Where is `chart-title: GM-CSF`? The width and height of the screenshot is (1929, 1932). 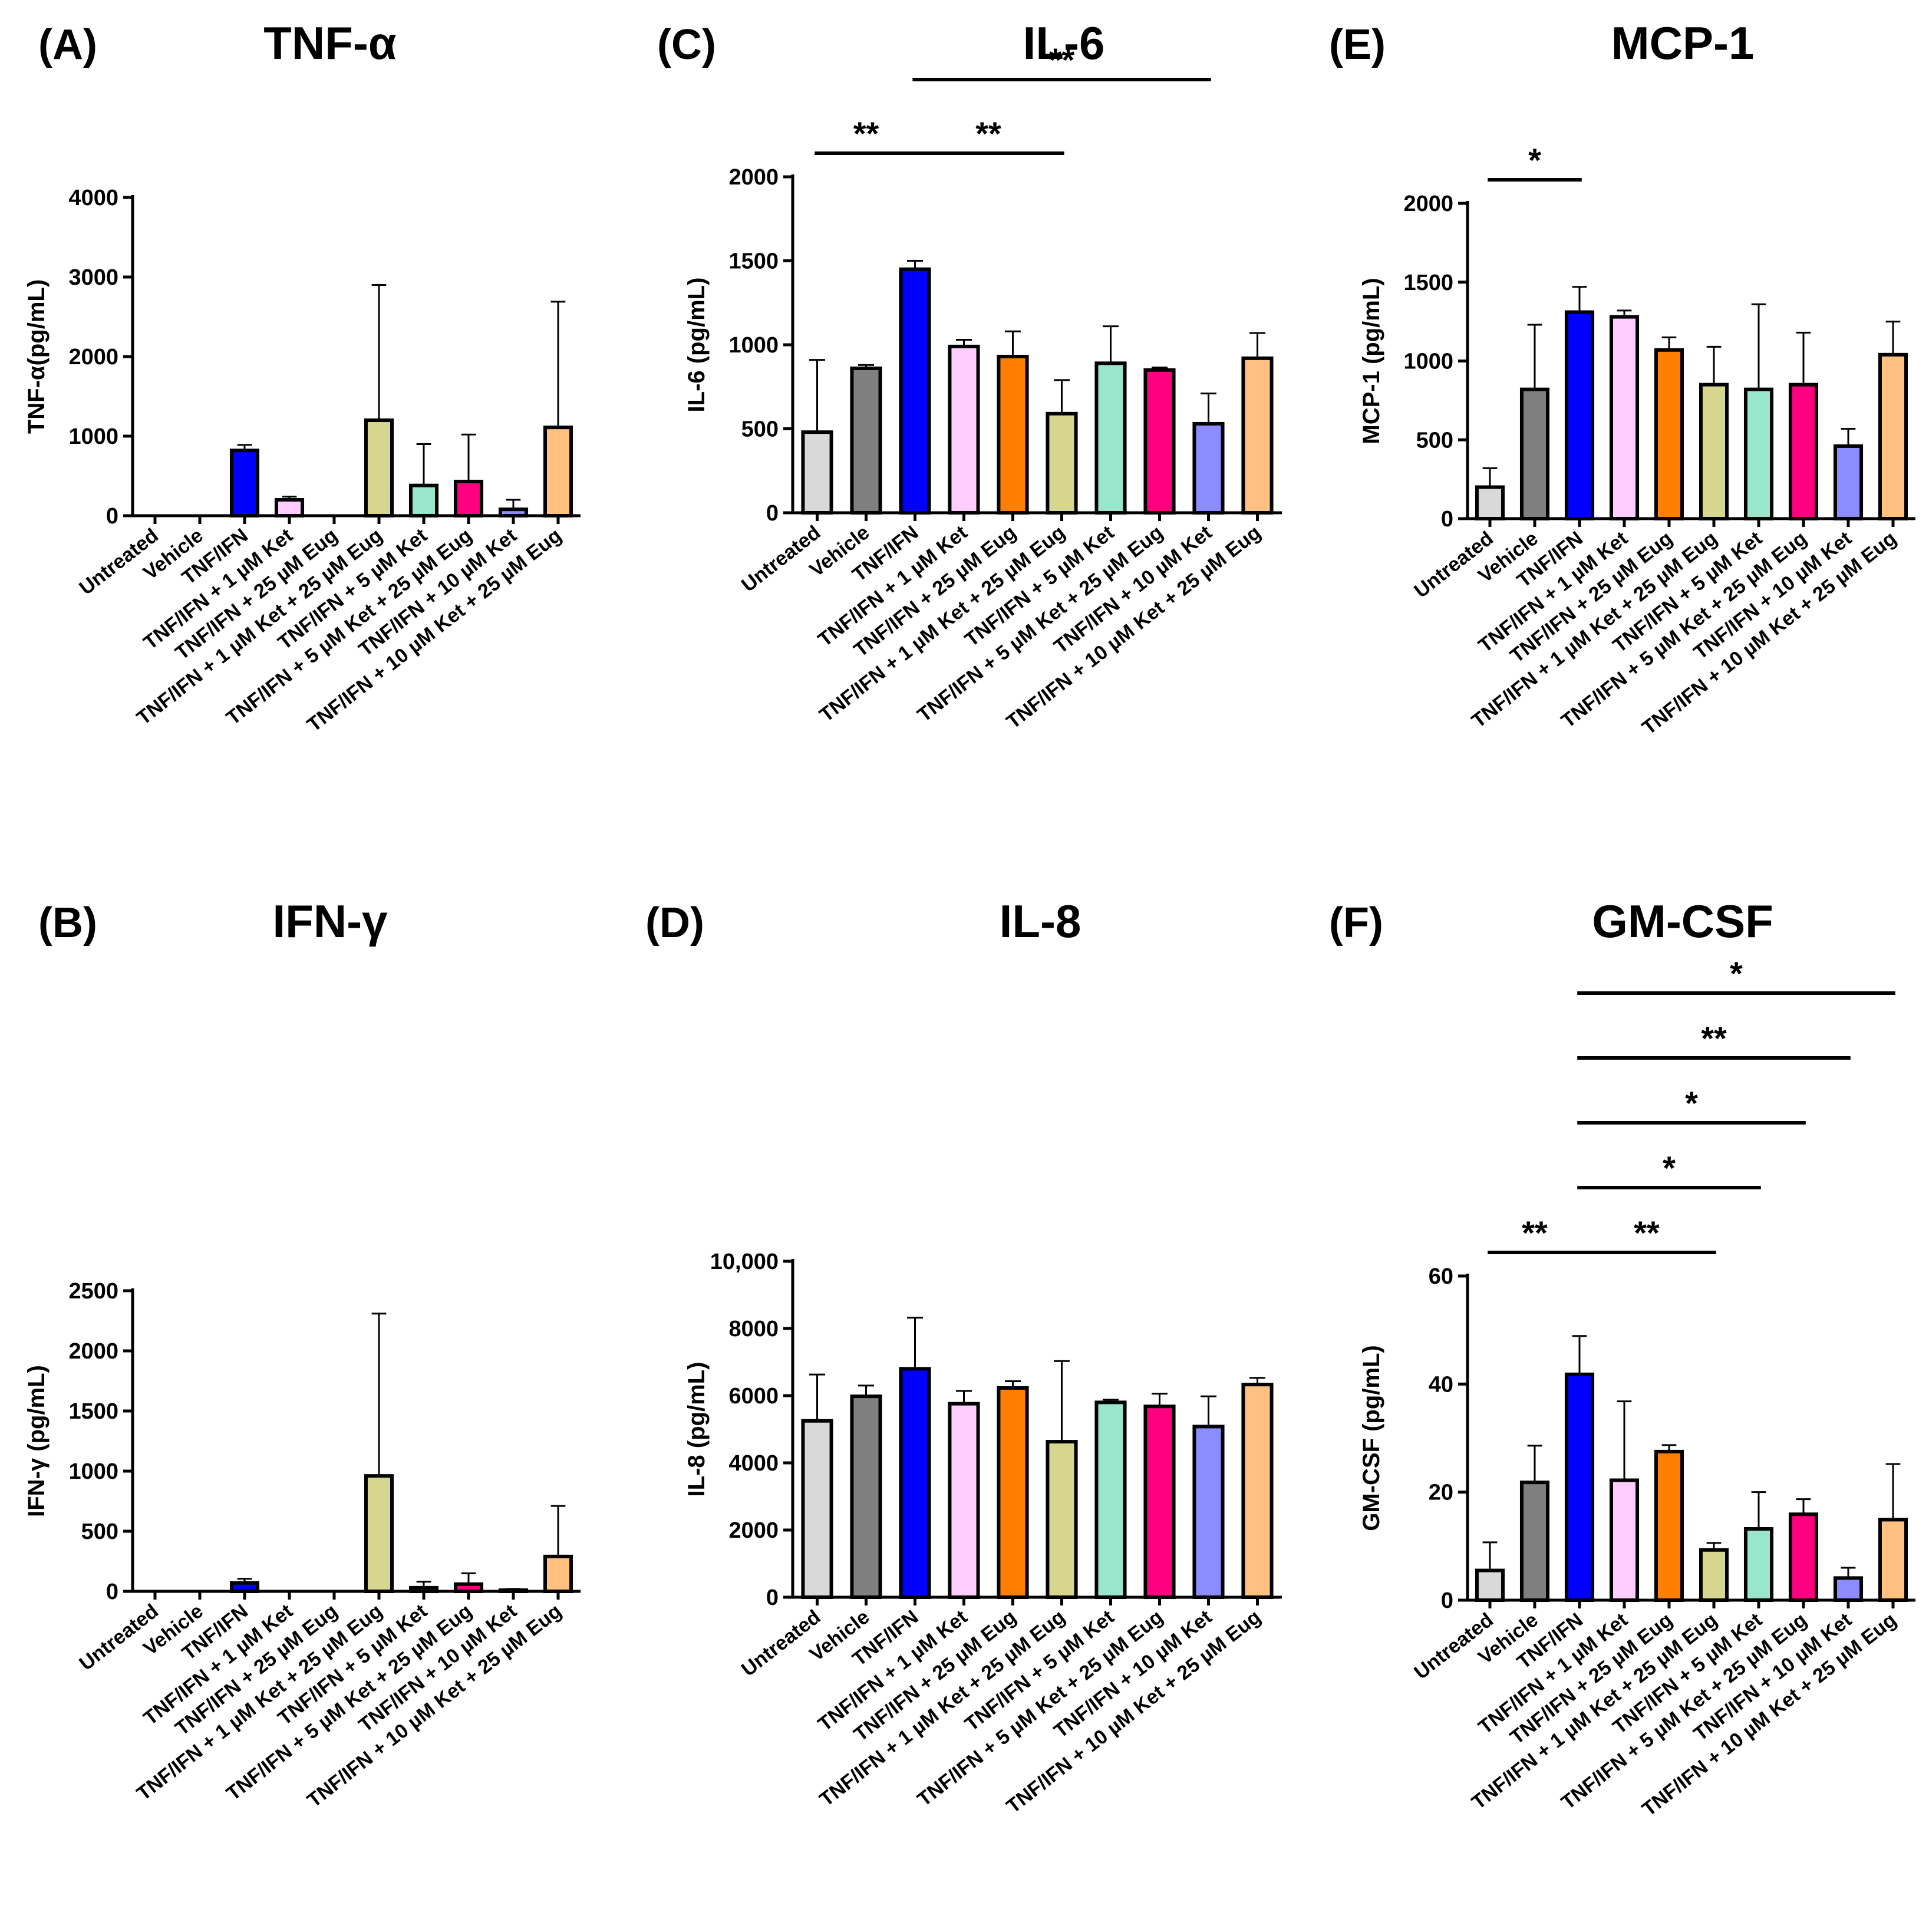
chart-title: GM-CSF is located at coordinates (1683, 921).